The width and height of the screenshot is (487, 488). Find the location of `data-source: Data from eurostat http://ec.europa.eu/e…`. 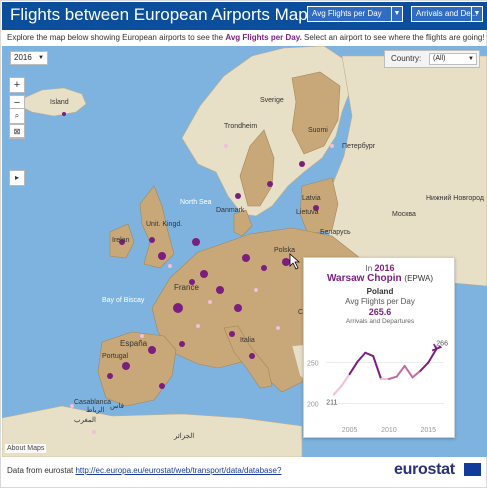

data-source: Data from eurostat http://ec.europa.eu/e… is located at coordinates (144, 470).